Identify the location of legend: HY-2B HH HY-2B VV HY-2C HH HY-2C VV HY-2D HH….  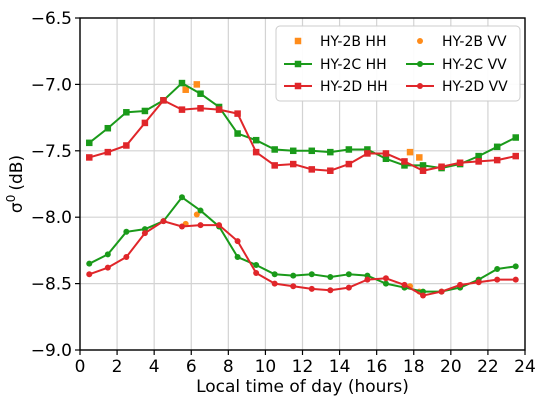
(398, 63).